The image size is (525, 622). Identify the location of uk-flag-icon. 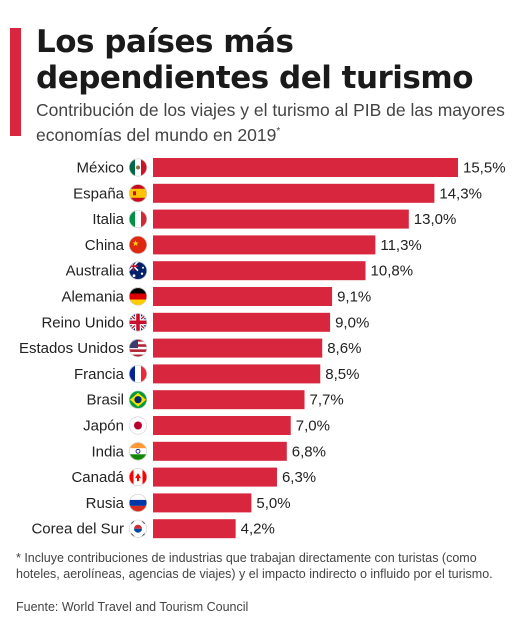
(138, 322).